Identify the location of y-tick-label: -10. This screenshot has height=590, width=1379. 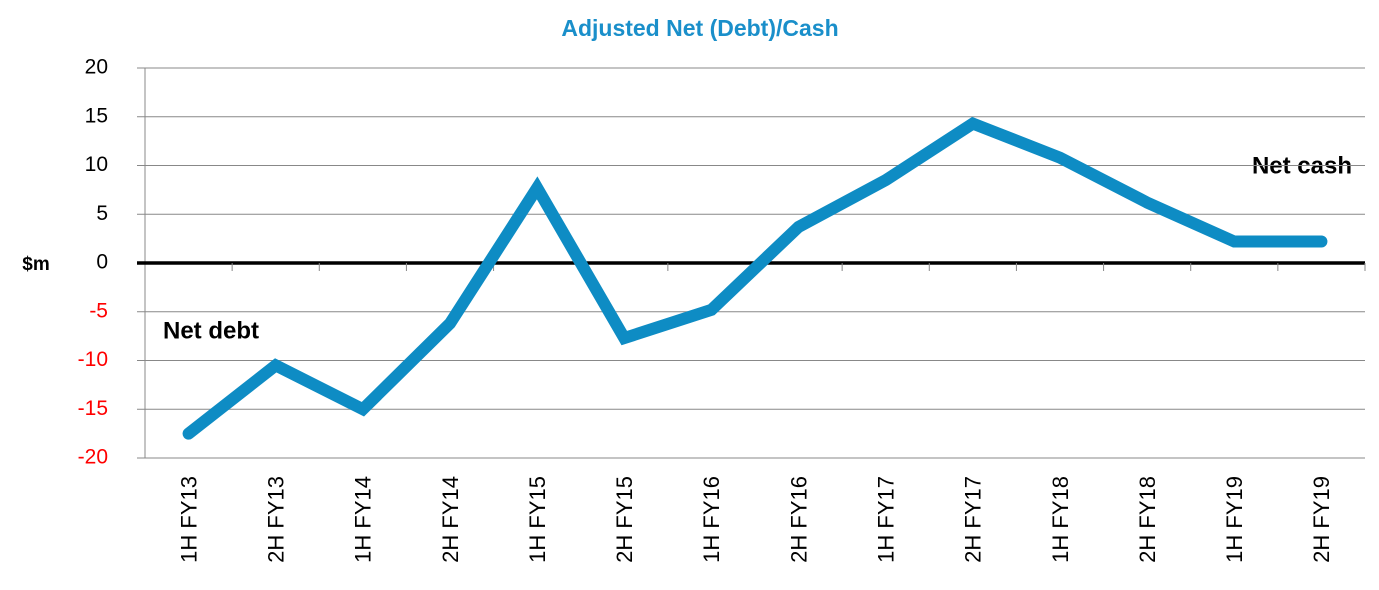
(93, 359).